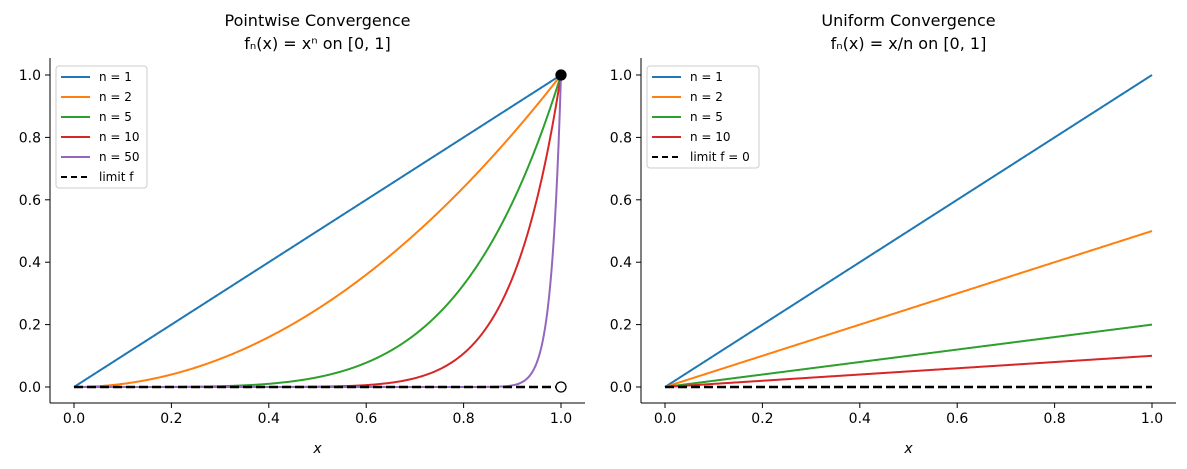 This screenshot has height=469, width=1187. What do you see at coordinates (908, 20) in the screenshot?
I see `chart-title: Uniform Convergence` at bounding box center [908, 20].